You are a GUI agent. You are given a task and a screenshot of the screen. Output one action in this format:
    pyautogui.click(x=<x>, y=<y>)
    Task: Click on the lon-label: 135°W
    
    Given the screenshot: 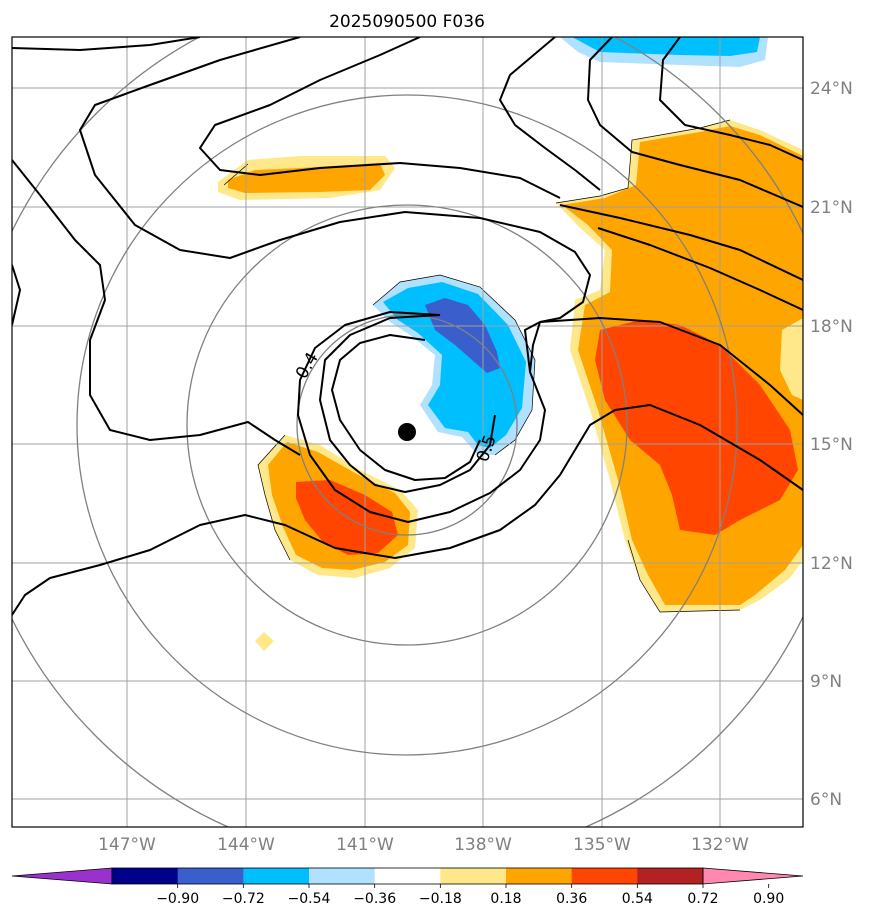 What is the action you would take?
    pyautogui.click(x=602, y=845)
    